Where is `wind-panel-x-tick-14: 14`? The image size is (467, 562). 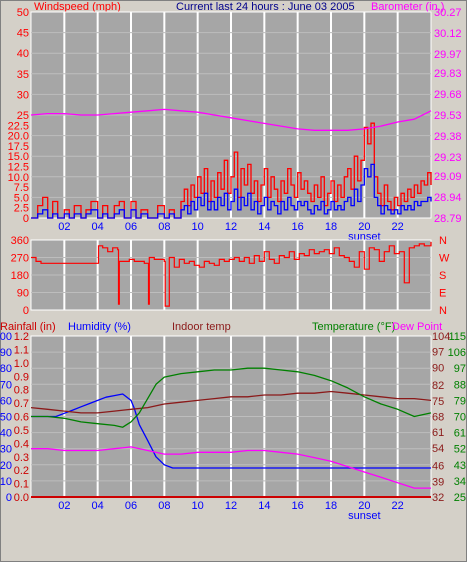
wind-panel-x-tick-14: 14 is located at coordinates (264, 227).